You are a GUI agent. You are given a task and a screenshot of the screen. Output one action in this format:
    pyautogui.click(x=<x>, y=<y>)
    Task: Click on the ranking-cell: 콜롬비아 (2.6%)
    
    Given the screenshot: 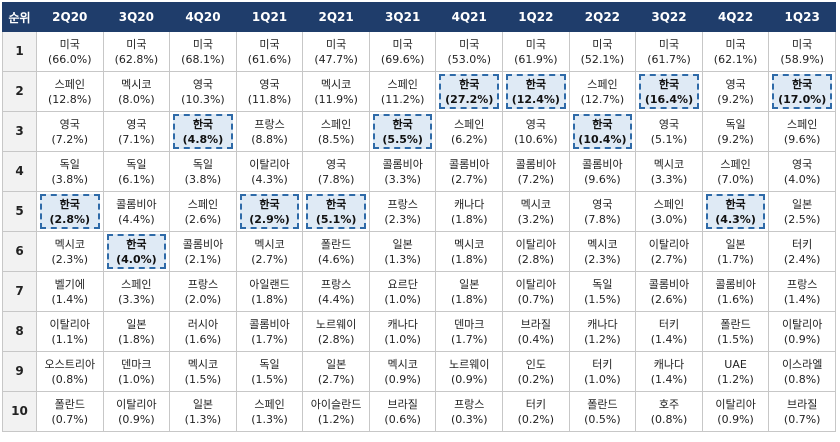 What is the action you would take?
    pyautogui.click(x=669, y=291)
    